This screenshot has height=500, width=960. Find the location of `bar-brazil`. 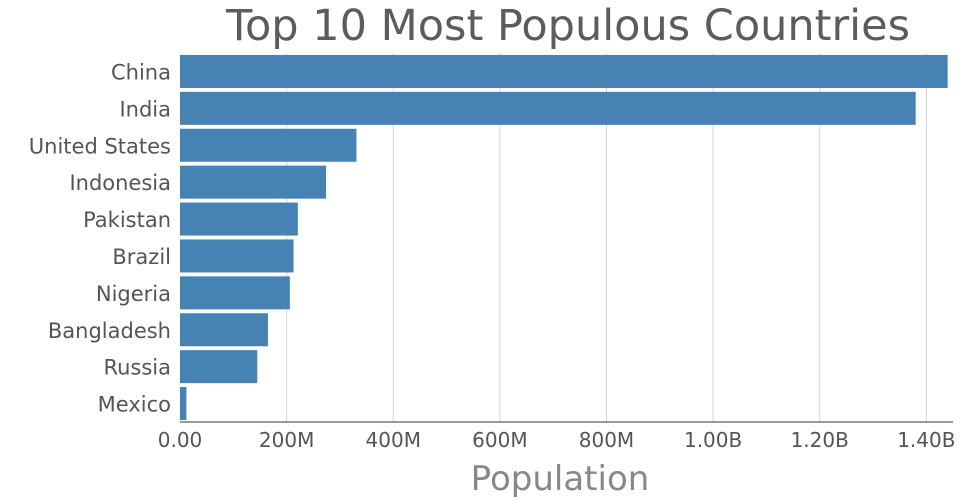

bar-brazil is located at coordinates (237, 256).